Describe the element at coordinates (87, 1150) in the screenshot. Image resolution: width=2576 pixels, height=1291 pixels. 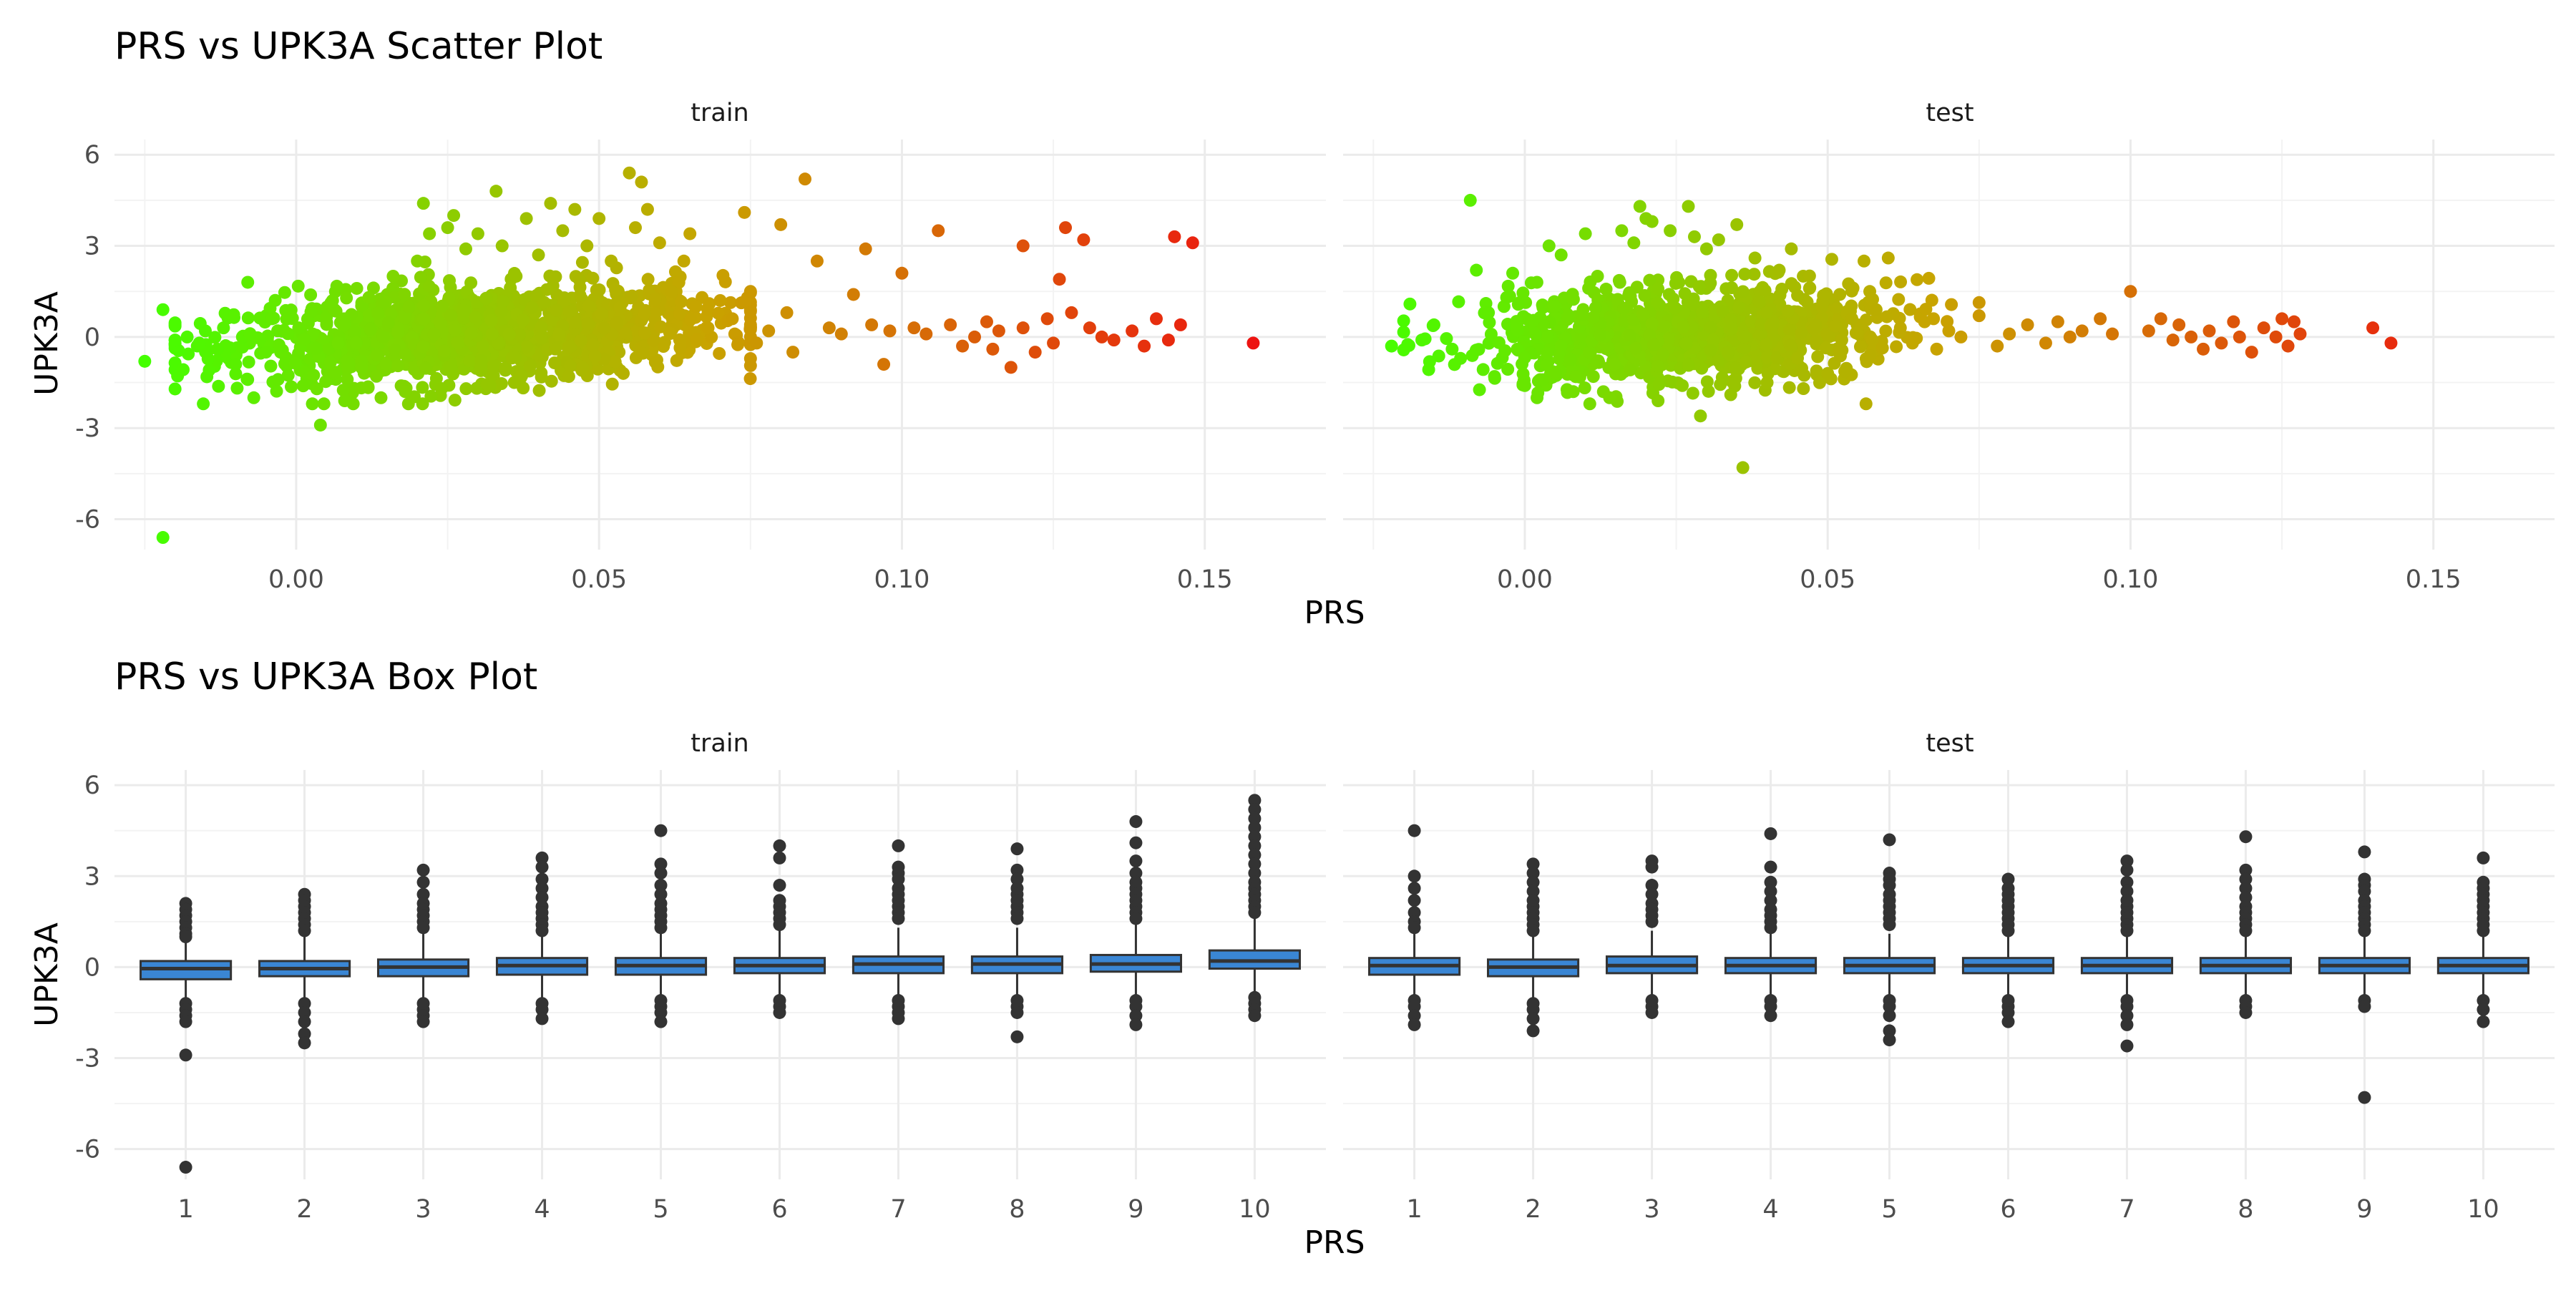
I see `boxplot-y-tick-label: -6` at that location.